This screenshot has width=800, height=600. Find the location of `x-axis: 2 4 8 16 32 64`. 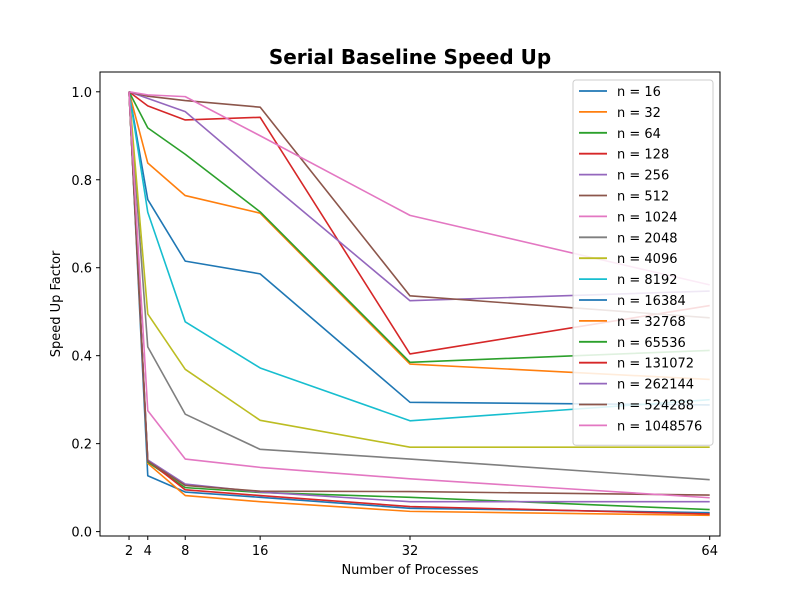

x-axis: 2 4 8 16 32 64 is located at coordinates (421, 547).